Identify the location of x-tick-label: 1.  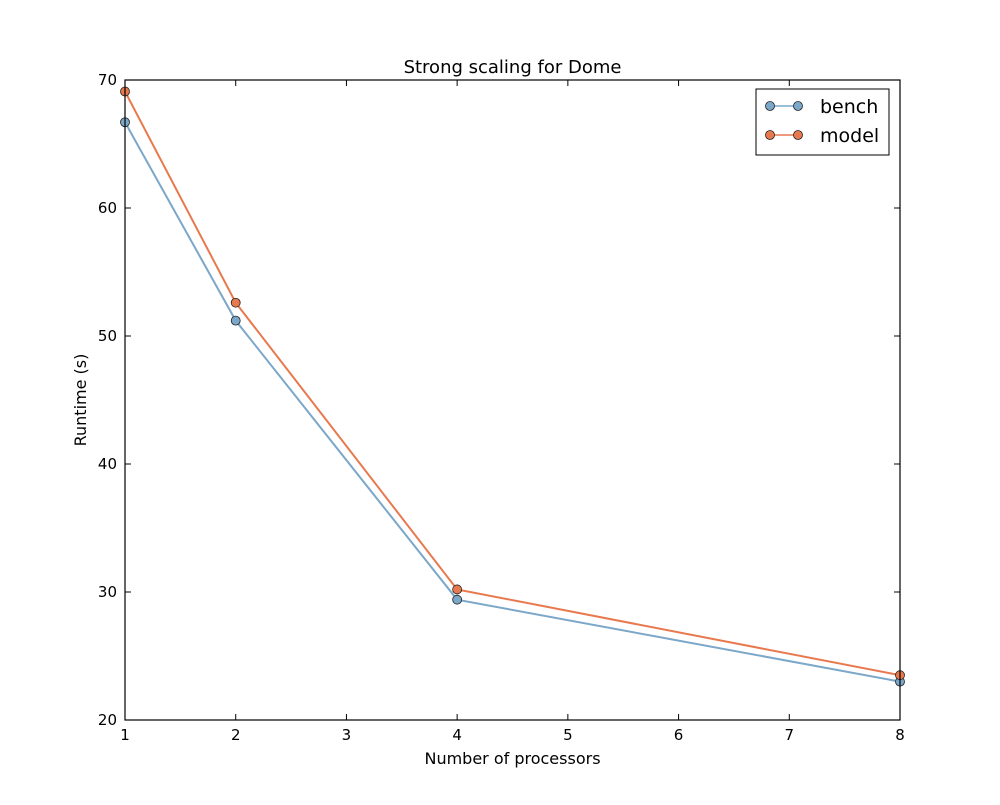
(125, 735).